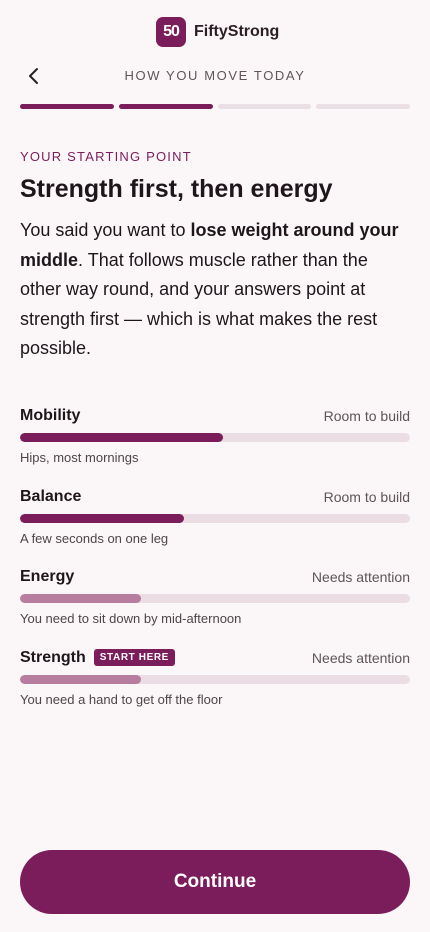 The height and width of the screenshot is (932, 430). I want to click on emphasis: lose weight around your middle, so click(209, 245).